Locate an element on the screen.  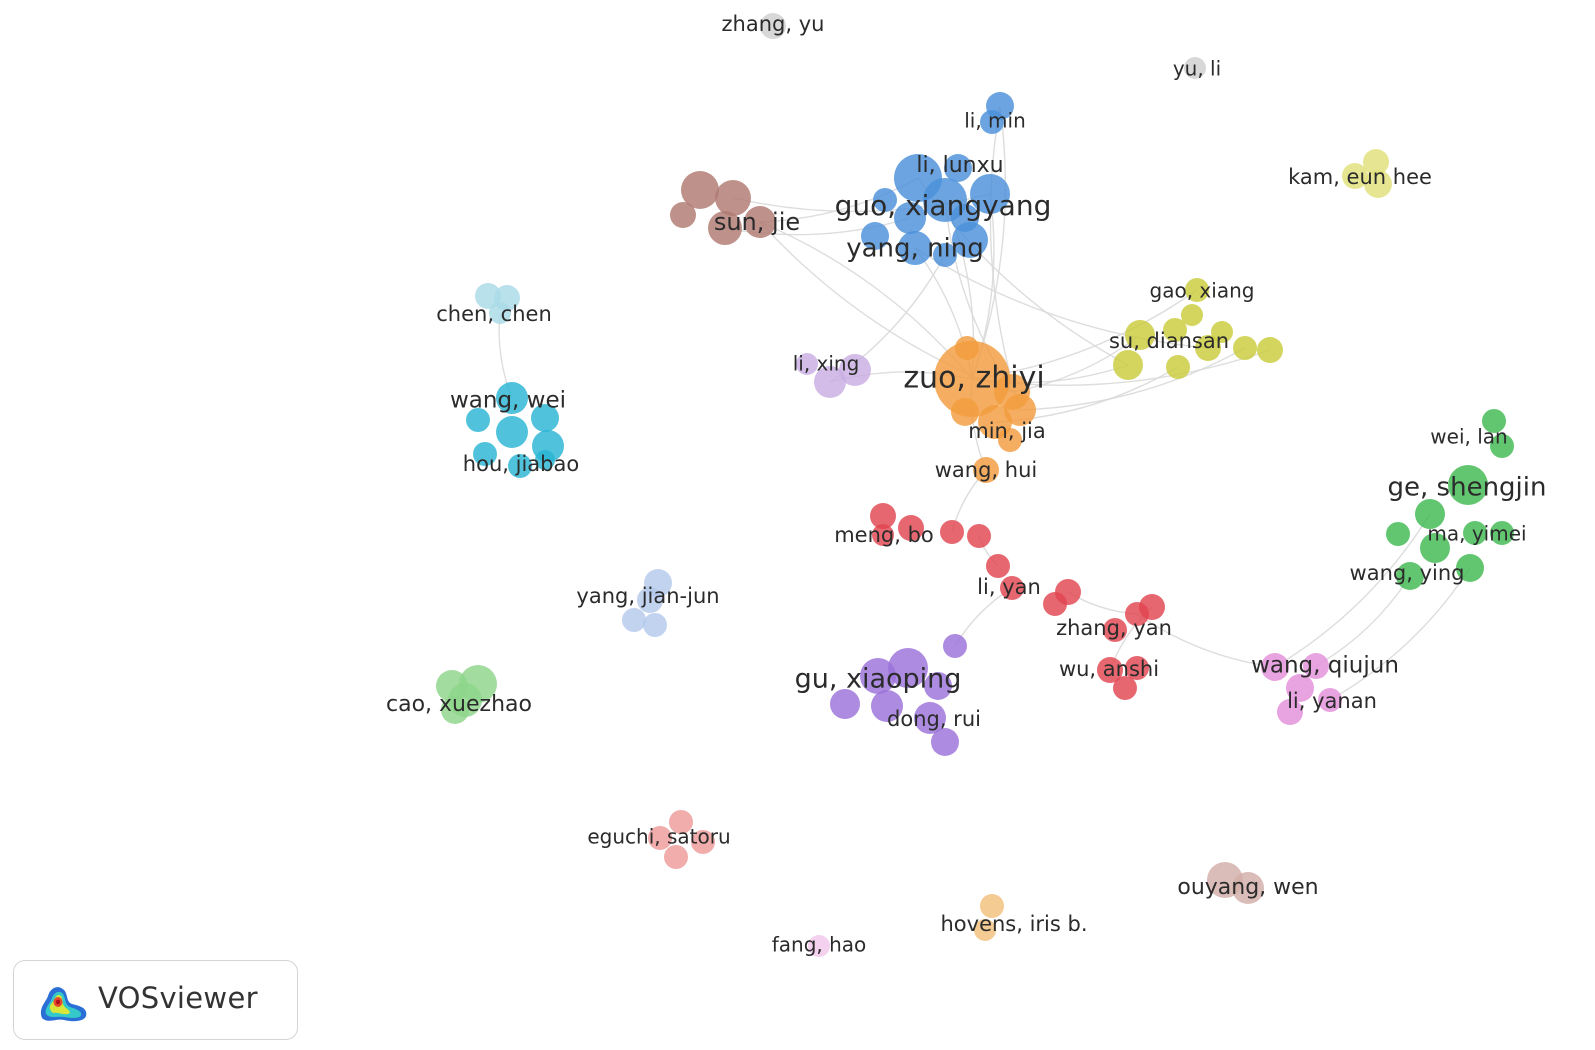
author-node-lightgreen is located at coordinates (455, 710).